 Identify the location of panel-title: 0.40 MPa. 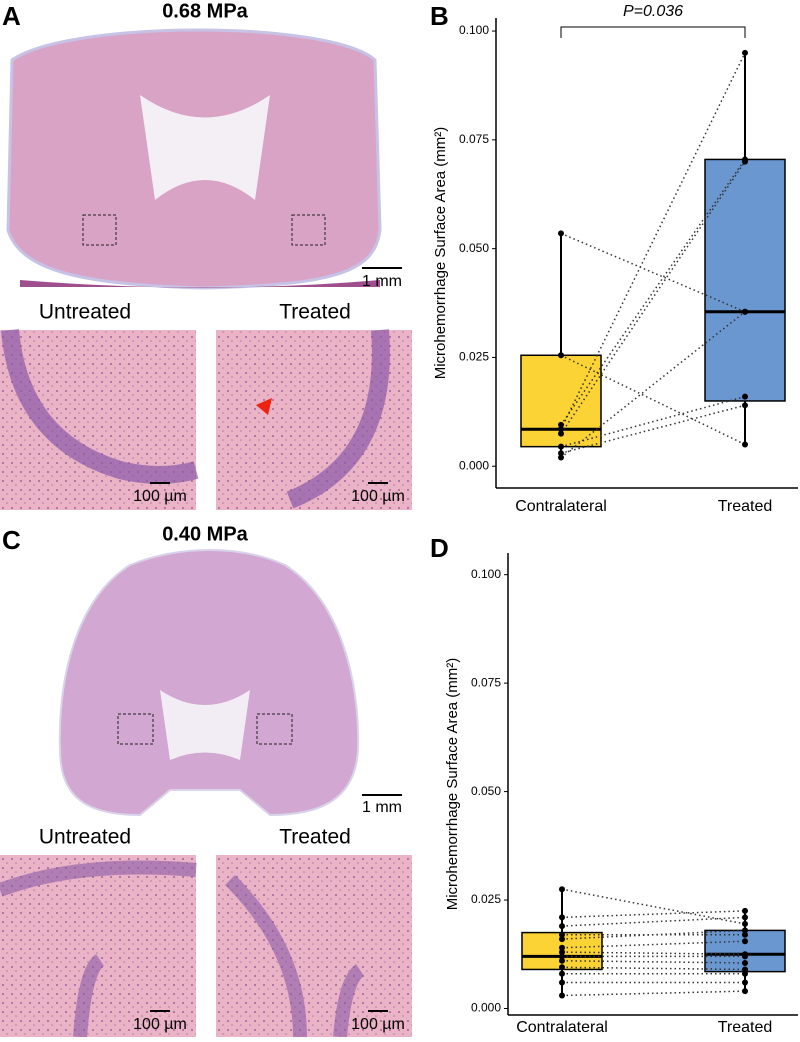
(205, 534).